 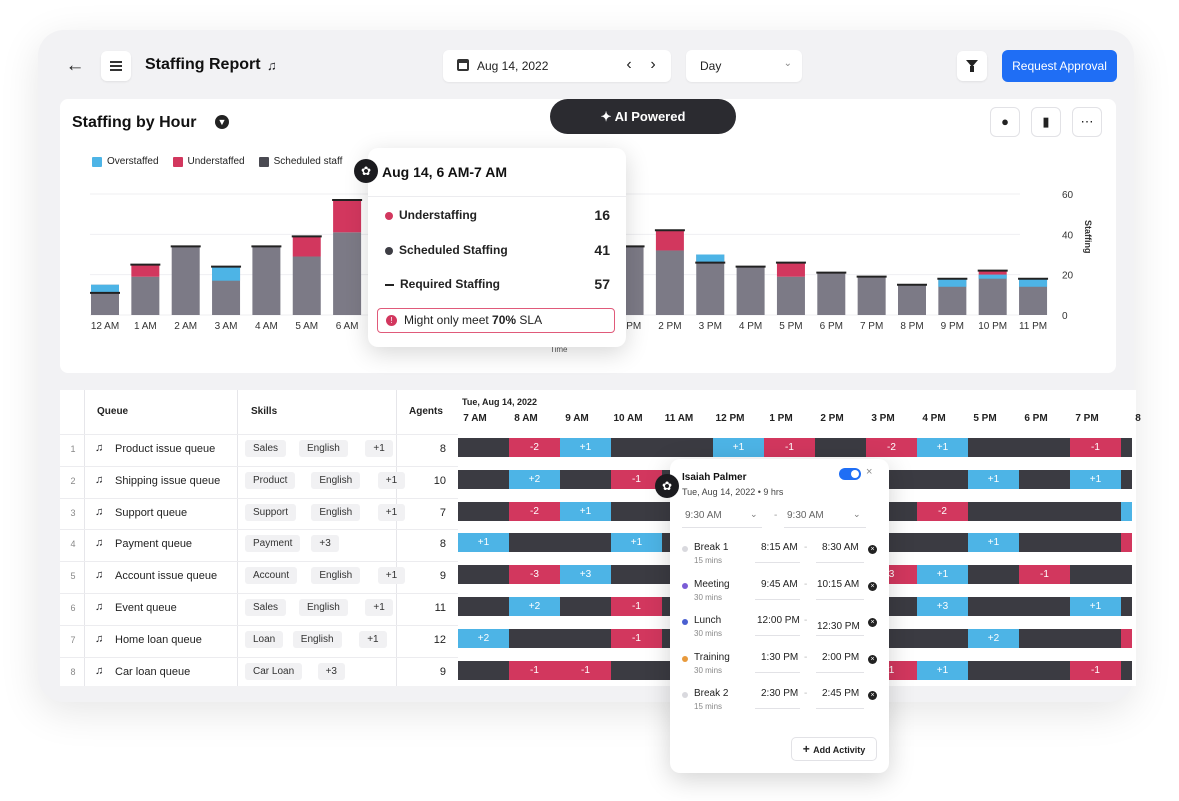 What do you see at coordinates (168, 480) in the screenshot?
I see `queue-name: Shipping issue queue` at bounding box center [168, 480].